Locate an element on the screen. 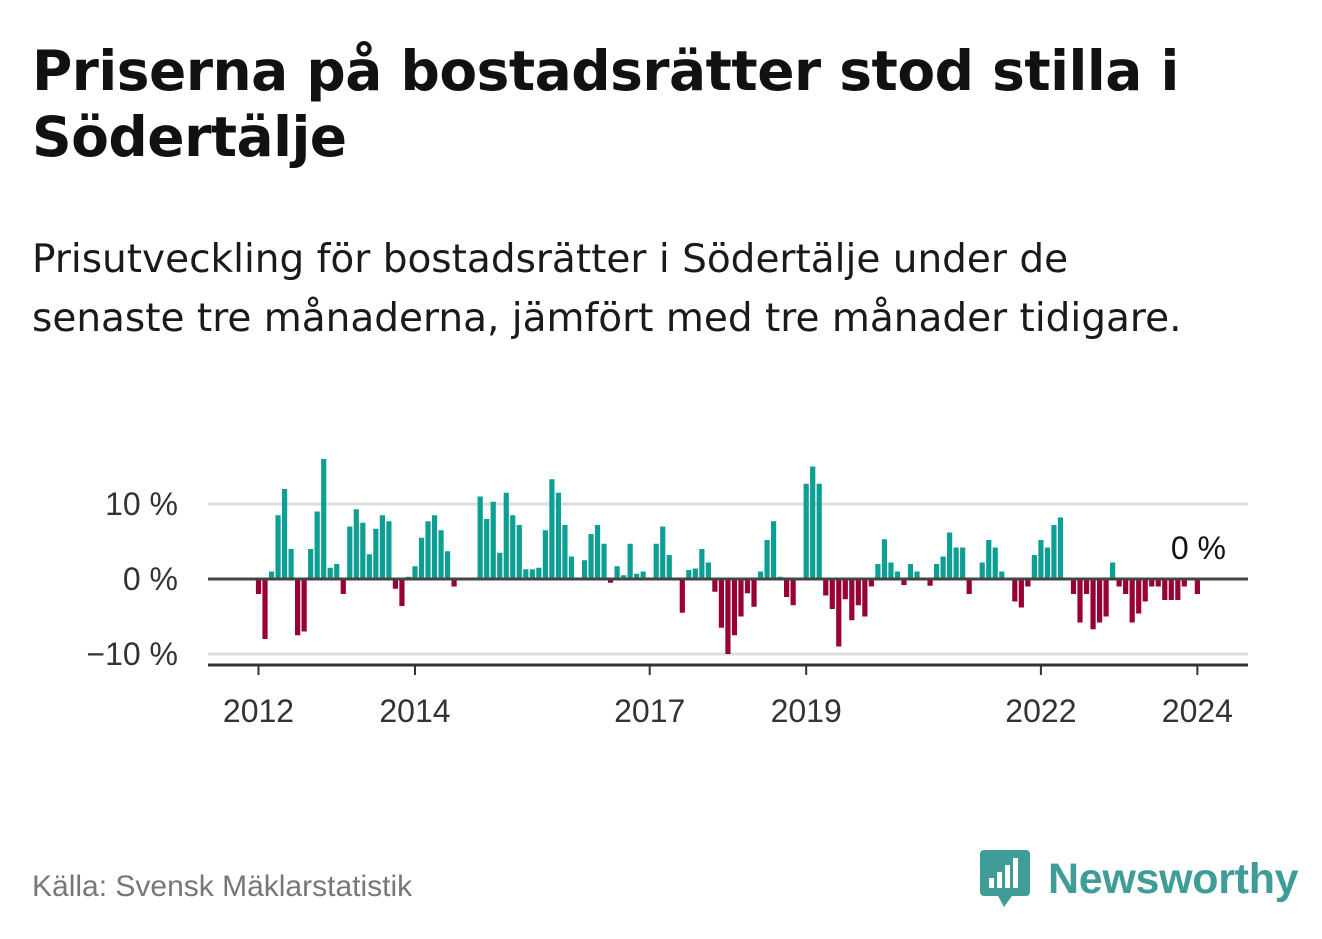 This screenshot has width=1322, height=939. y-tick-label: 0 % is located at coordinates (150, 579).